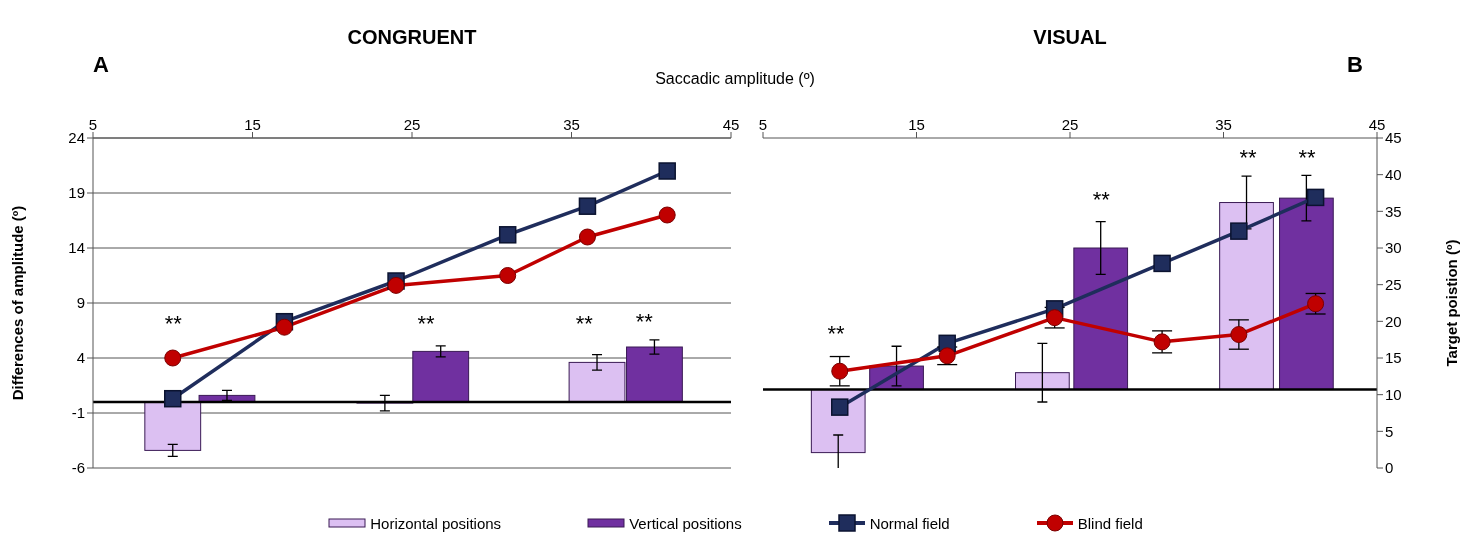  I want to click on y-tick-label: -1, so click(78, 413).